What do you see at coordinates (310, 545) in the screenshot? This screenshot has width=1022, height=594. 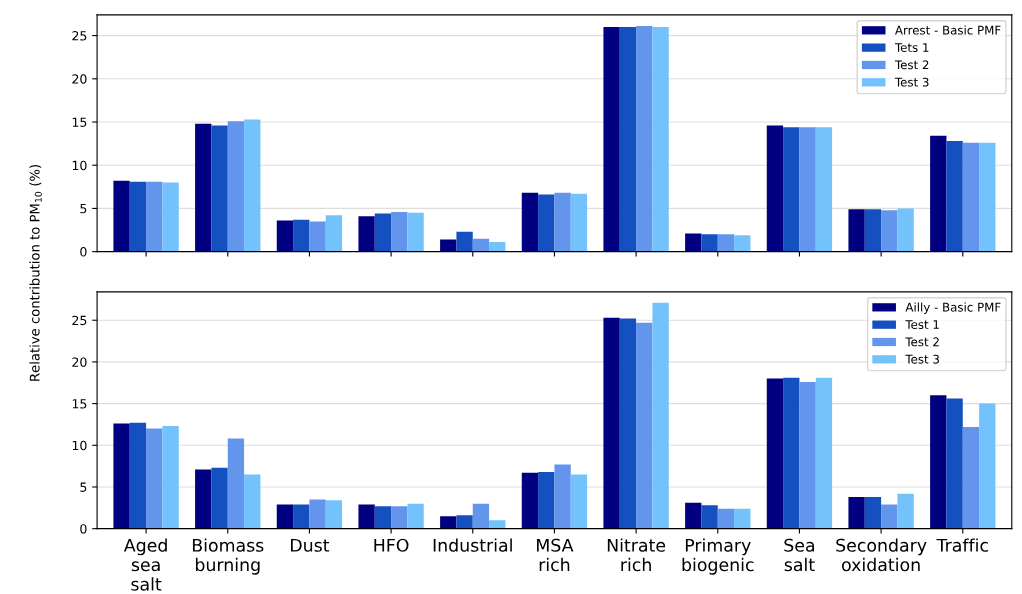 I see `x-tick-label: Dust` at bounding box center [310, 545].